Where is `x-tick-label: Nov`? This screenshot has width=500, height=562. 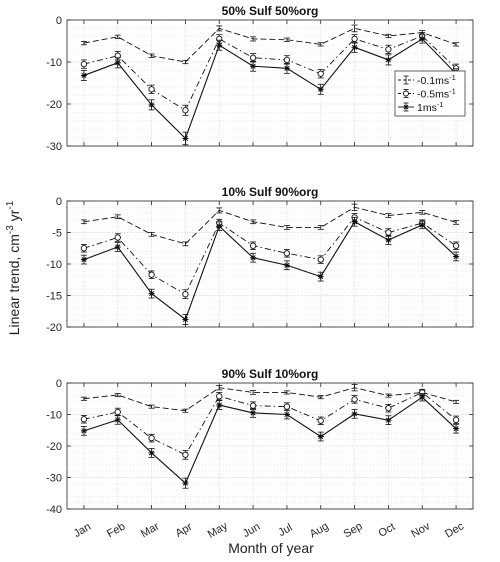
x-tick-label: Nov is located at coordinates (420, 530).